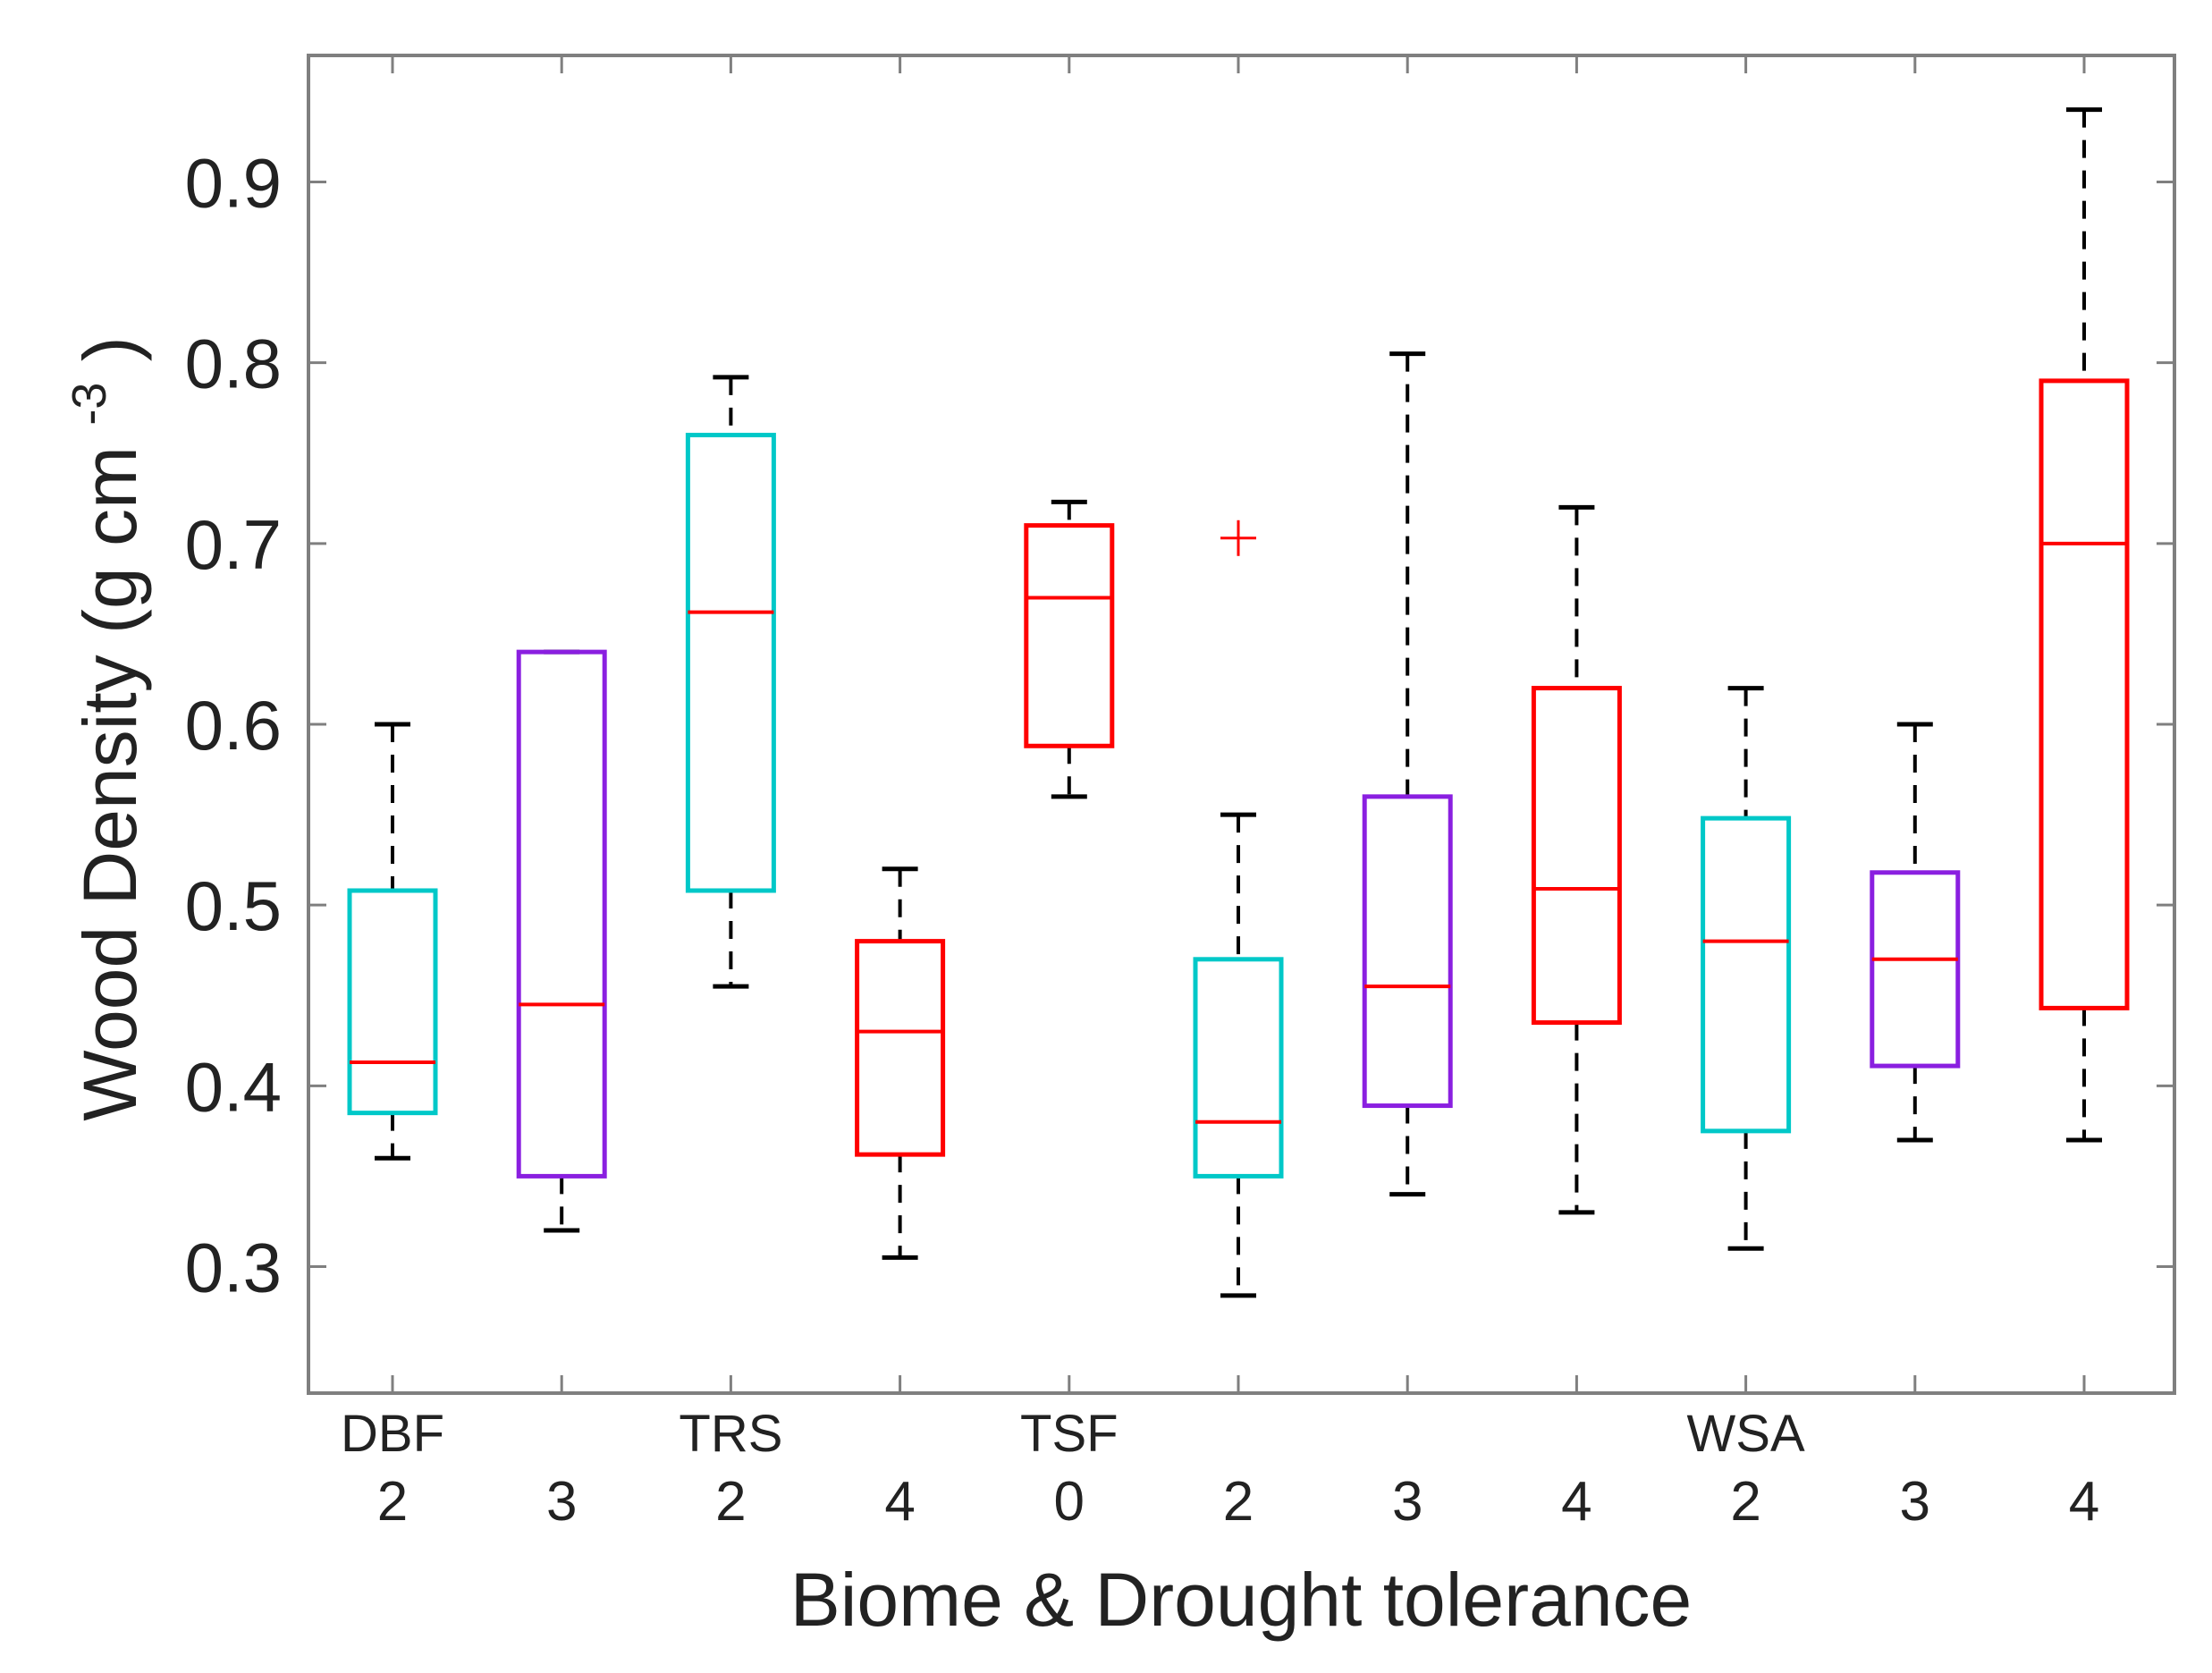  I want to click on x-biome-label: DBF, so click(392, 1434).